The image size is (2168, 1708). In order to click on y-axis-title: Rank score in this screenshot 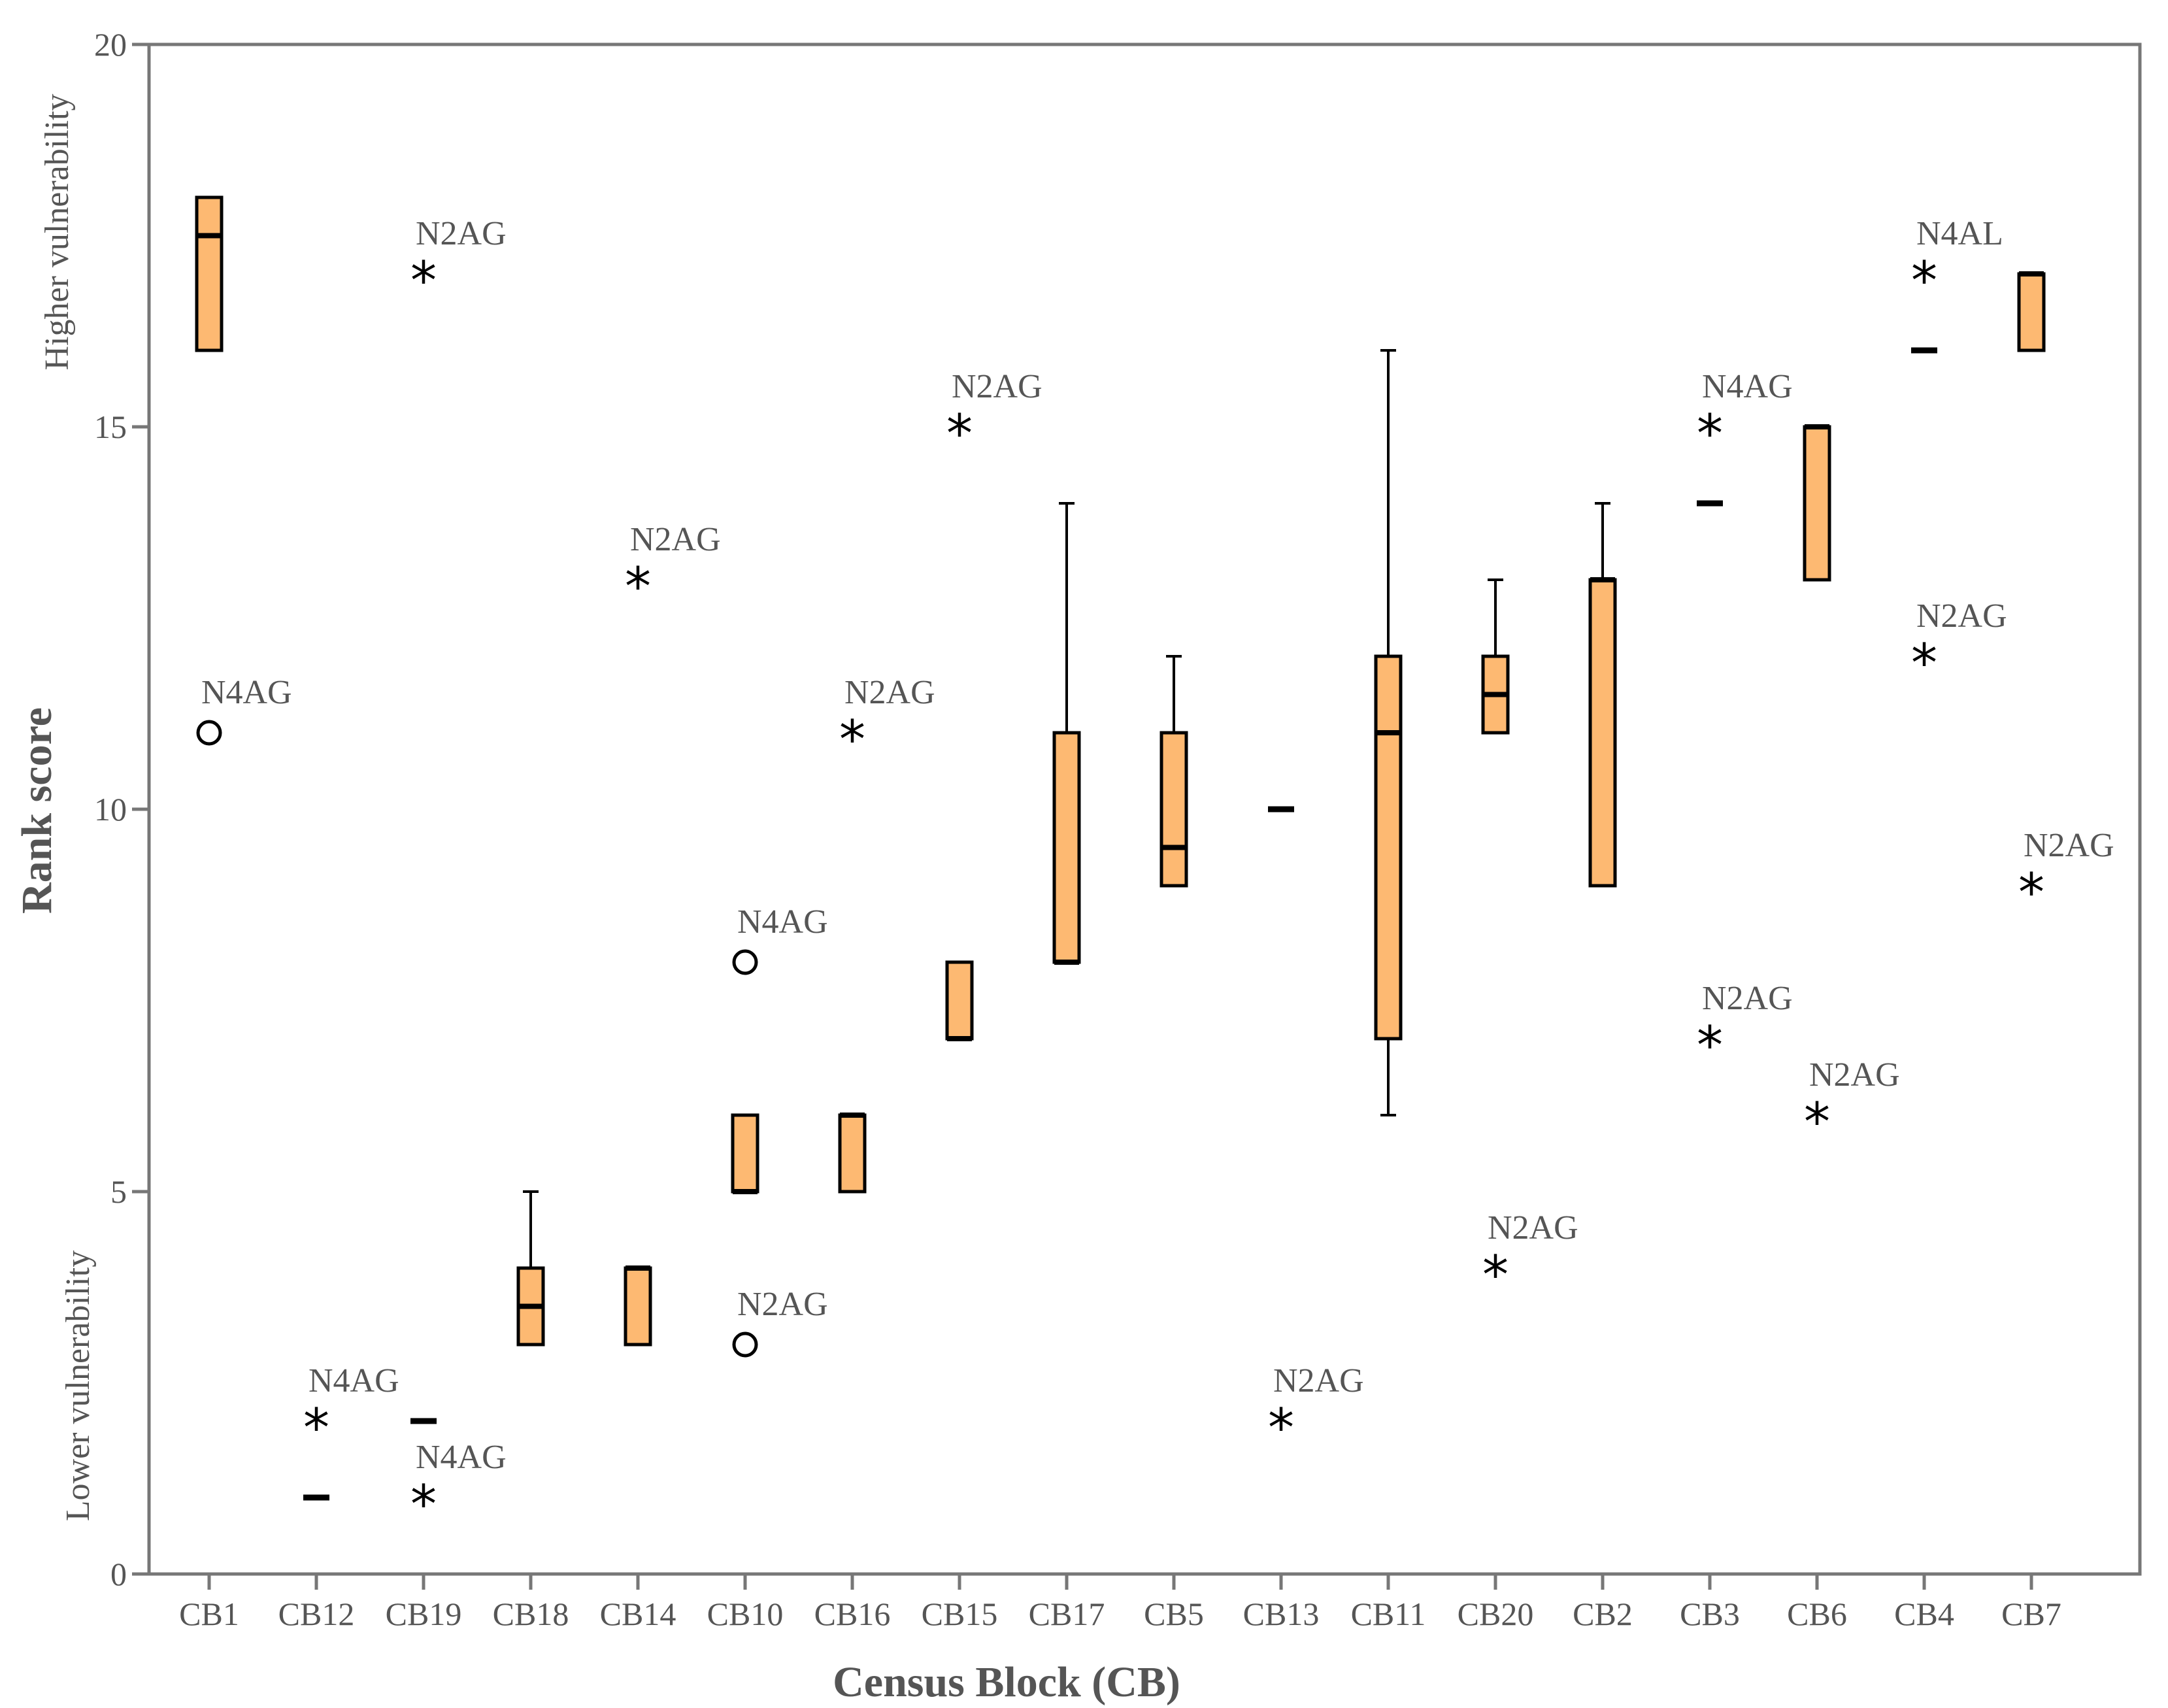, I will do `click(37, 810)`.